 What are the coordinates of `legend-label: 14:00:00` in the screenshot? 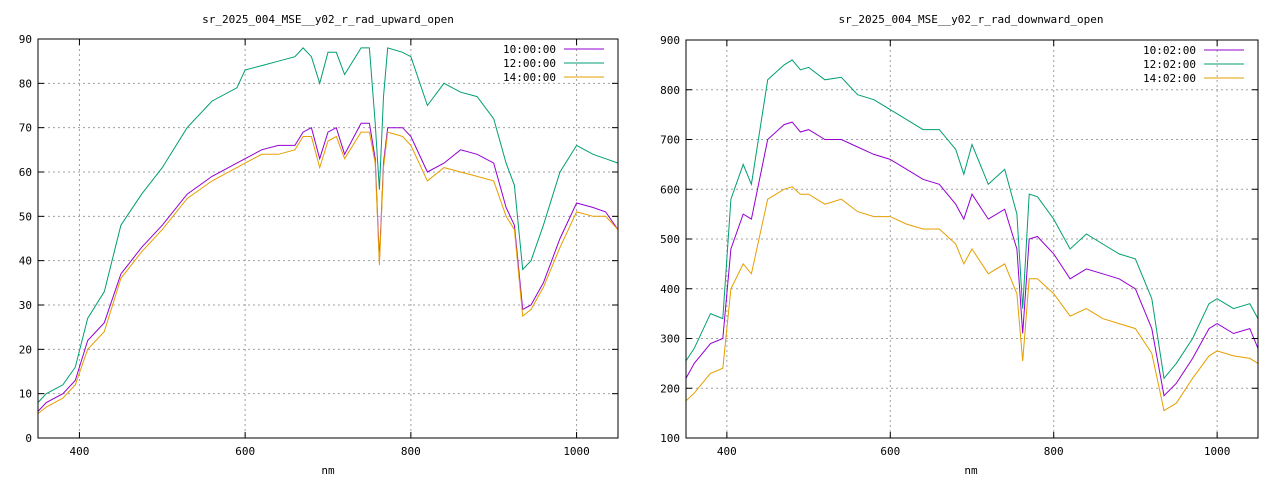 It's located at (529, 77).